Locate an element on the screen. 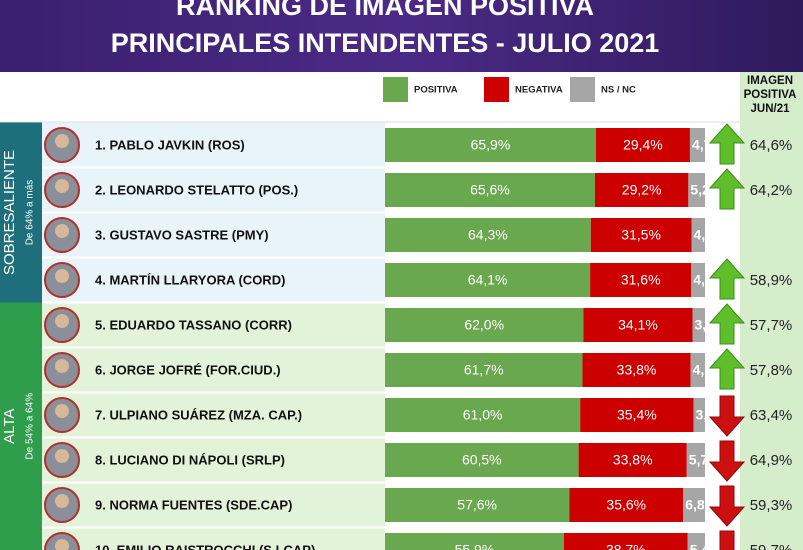  group-range: De 64% a más is located at coordinates (30, 213).